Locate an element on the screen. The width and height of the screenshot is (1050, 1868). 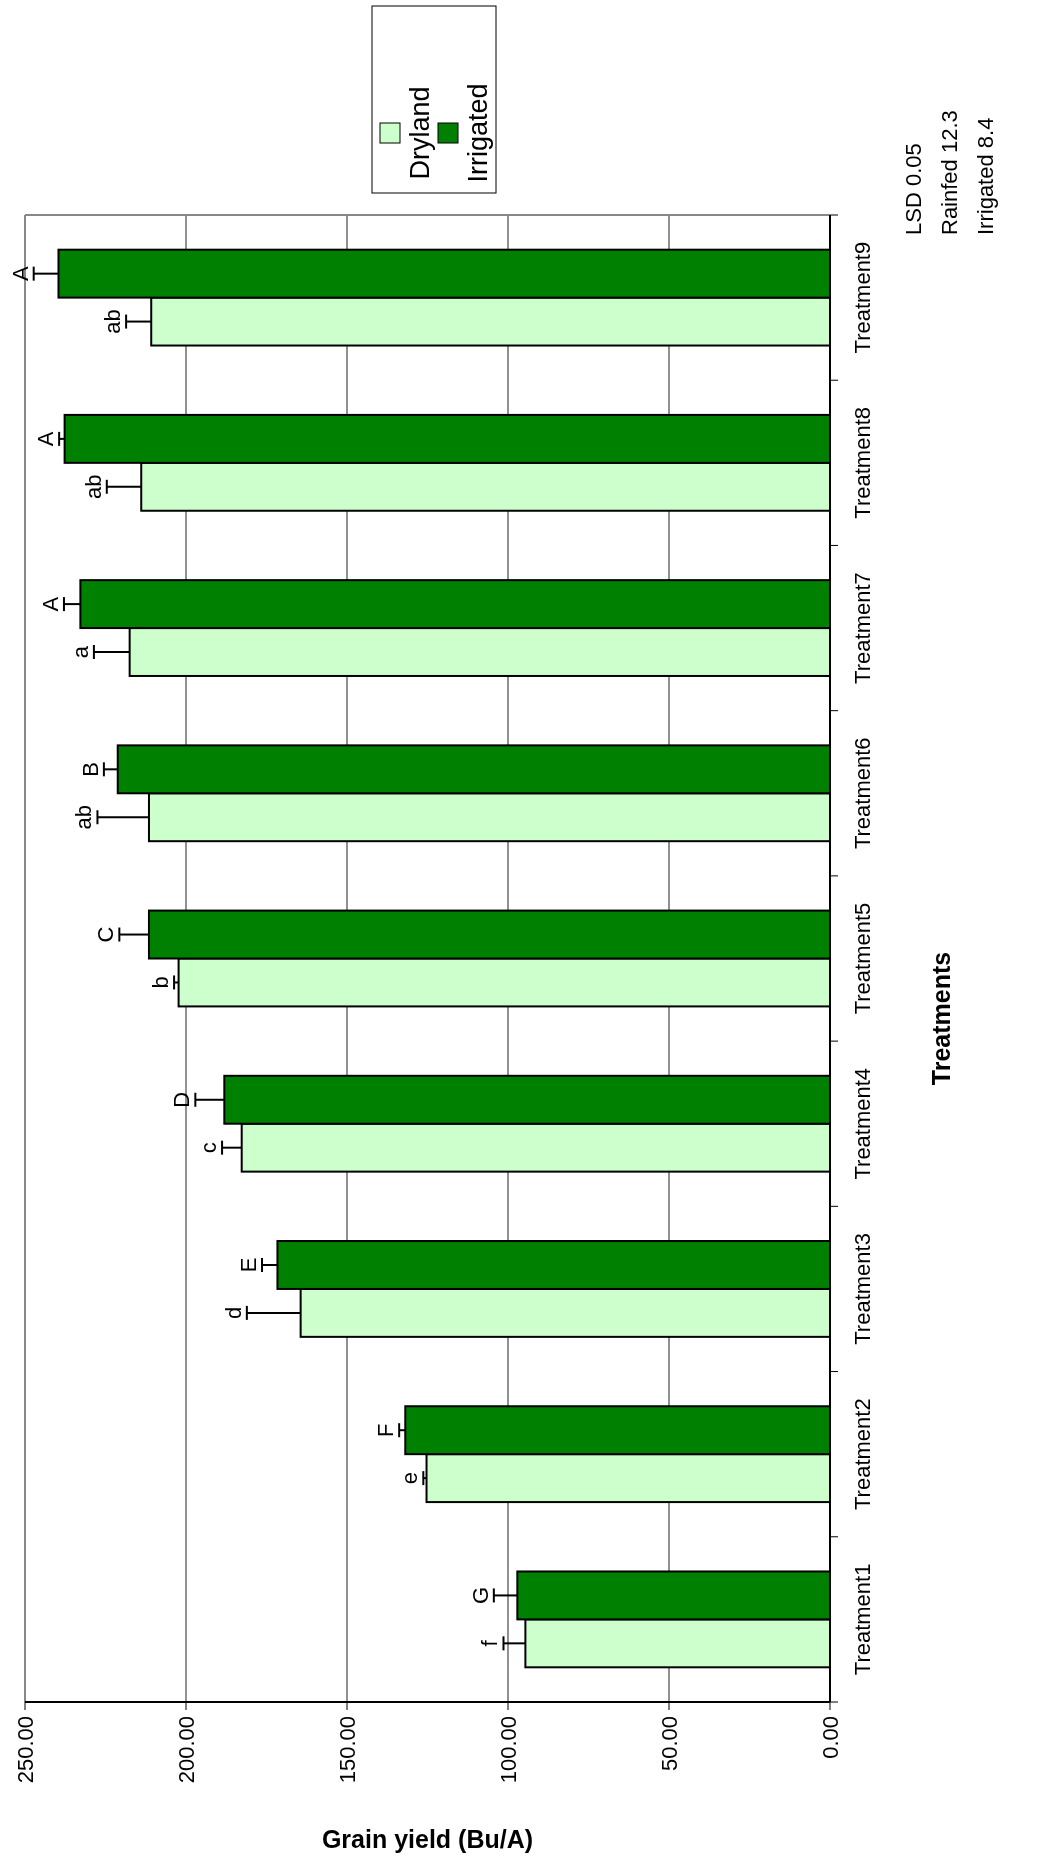
y-tick-label: Treatment1 is located at coordinates (862, 1619).